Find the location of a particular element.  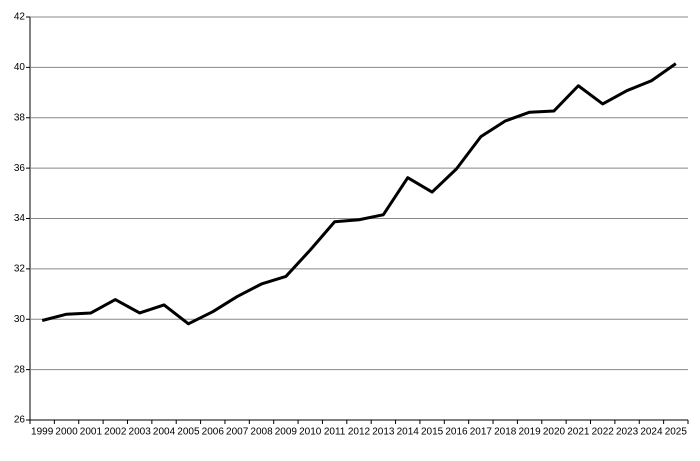

x-tick-label: 2023 is located at coordinates (627, 432).